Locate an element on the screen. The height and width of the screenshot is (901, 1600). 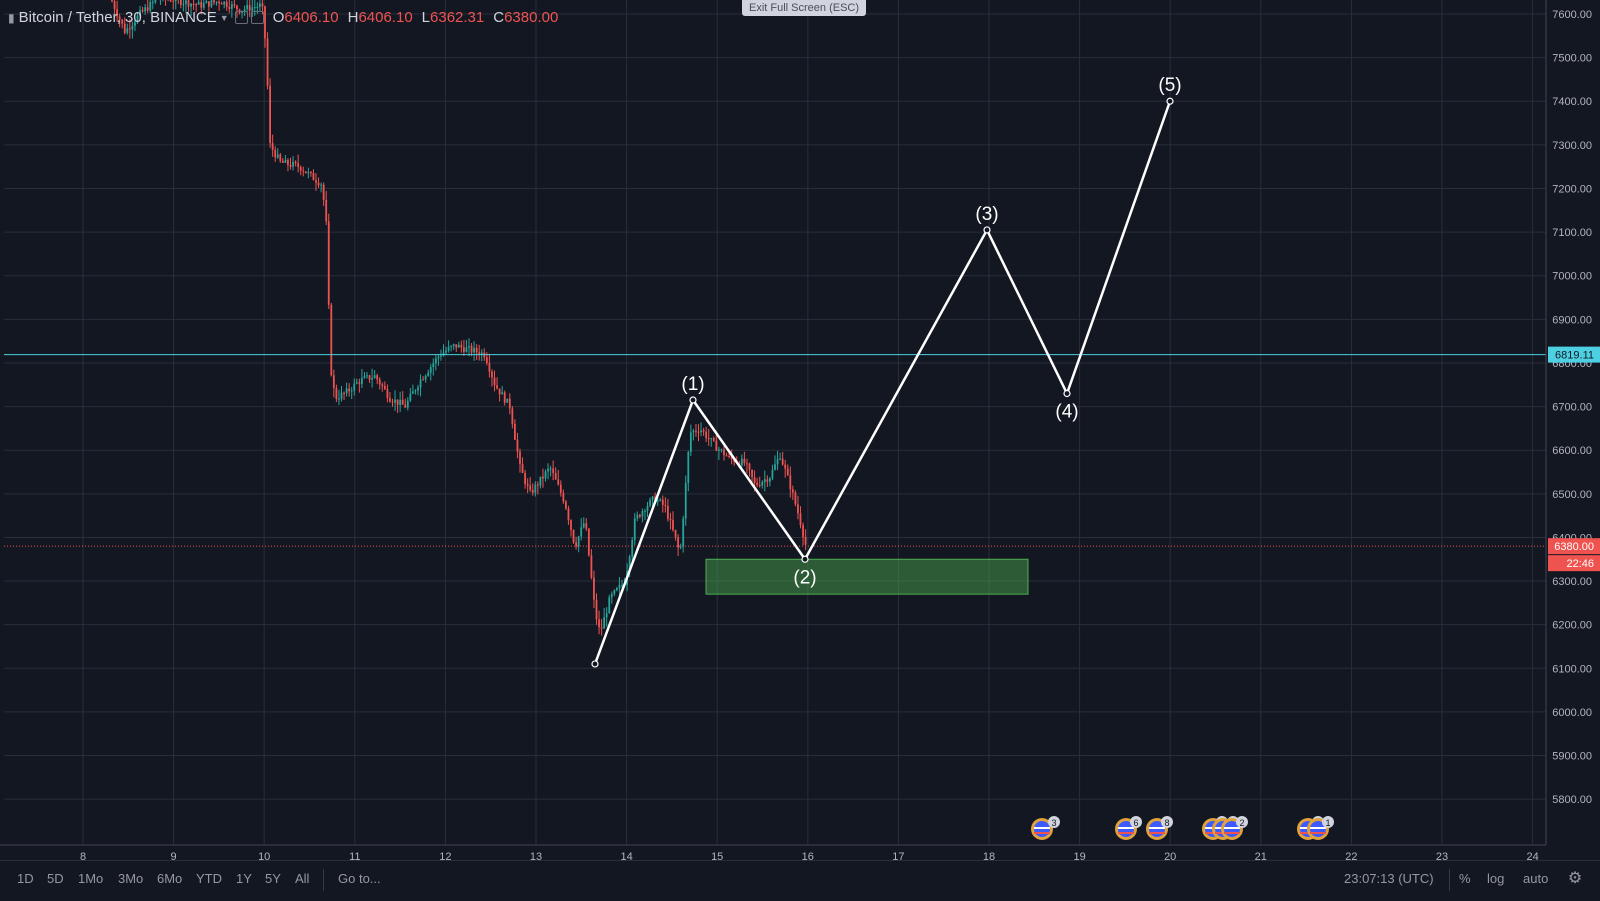
chevron-down-icon: ▼ is located at coordinates (224, 17).